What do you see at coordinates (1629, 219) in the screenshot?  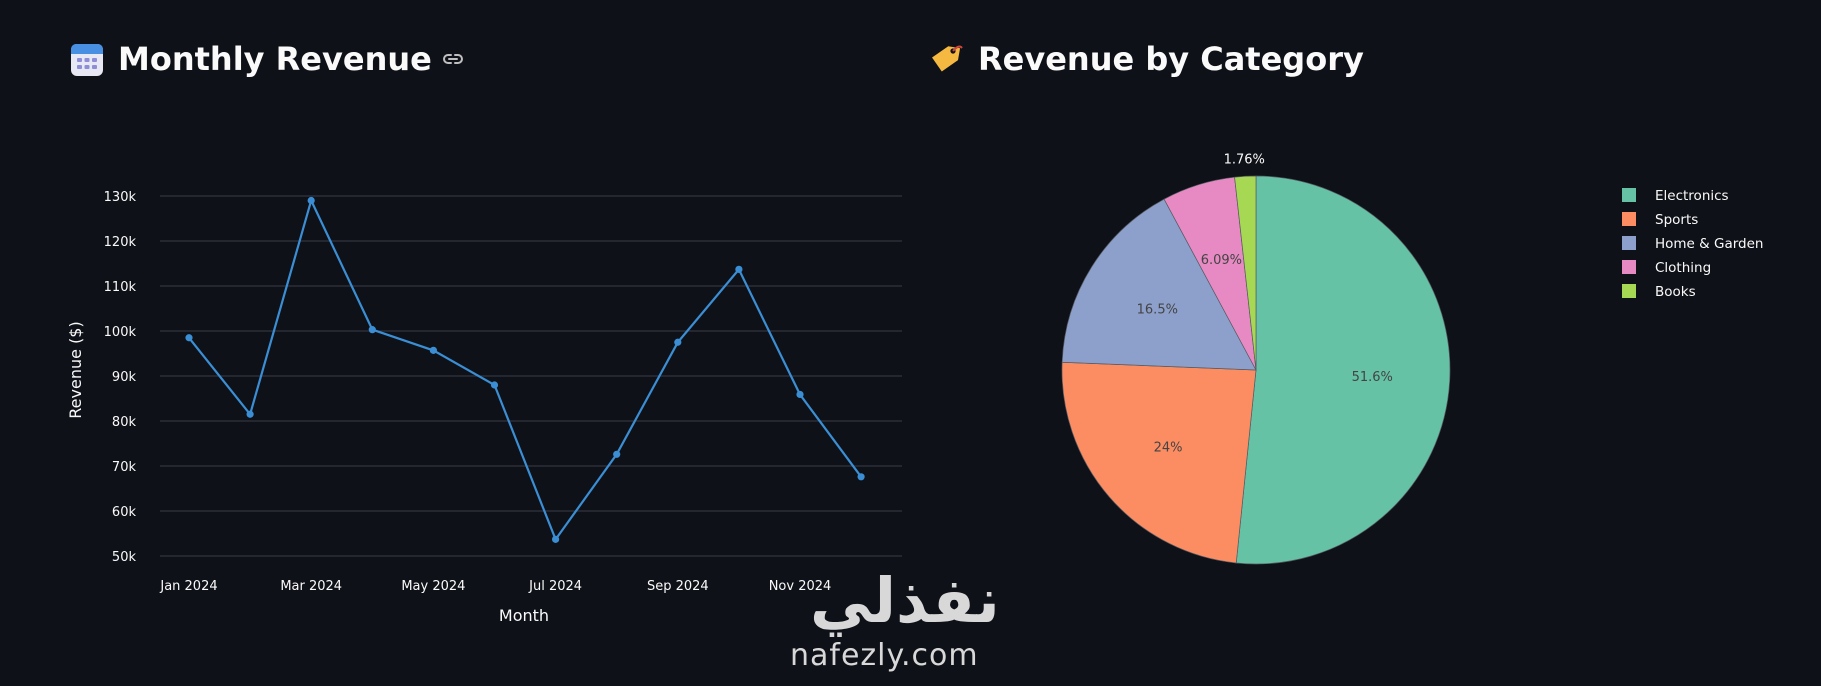 I see `legend-swatch-sports` at bounding box center [1629, 219].